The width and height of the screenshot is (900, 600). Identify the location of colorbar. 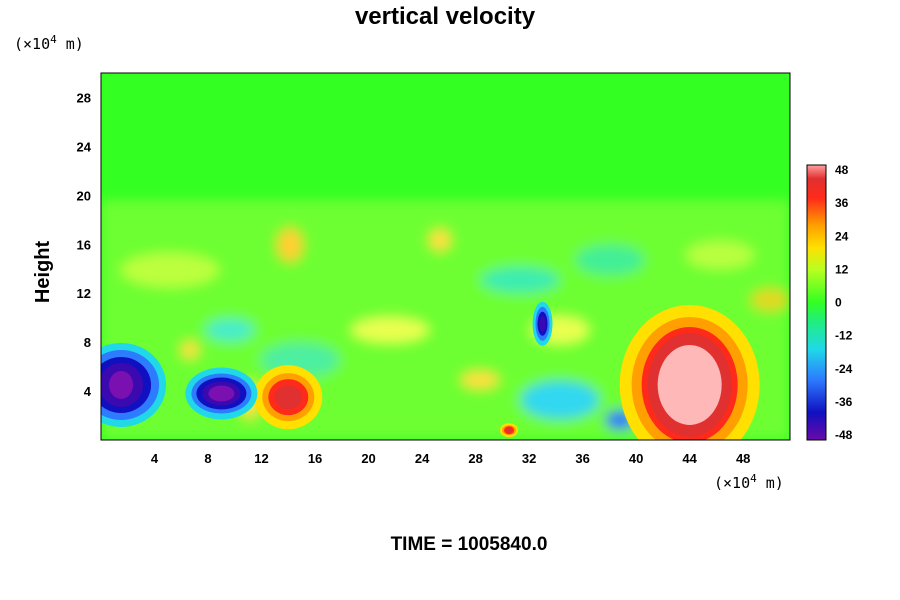
(816, 302).